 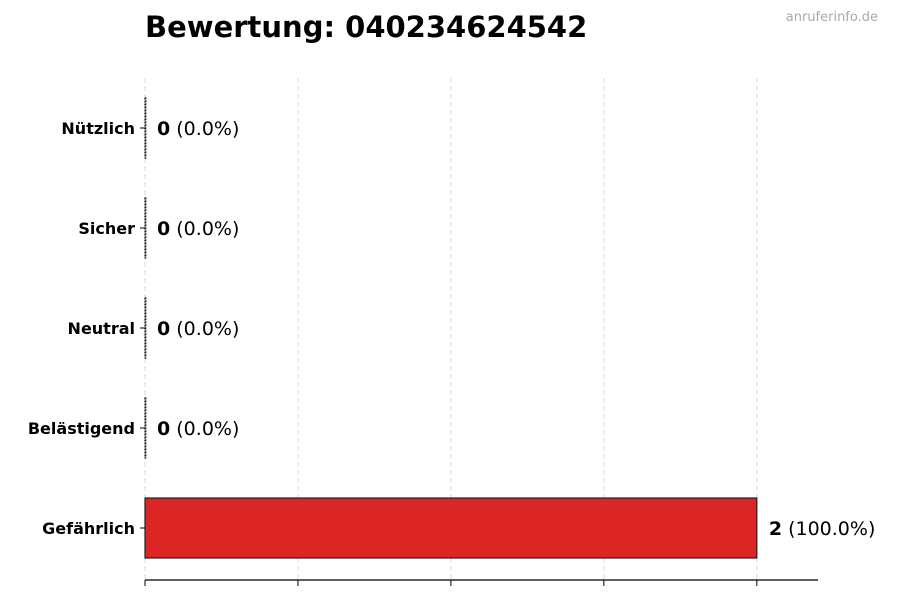 I want to click on chart-title: Bewertung: 040234624542, so click(x=366, y=27).